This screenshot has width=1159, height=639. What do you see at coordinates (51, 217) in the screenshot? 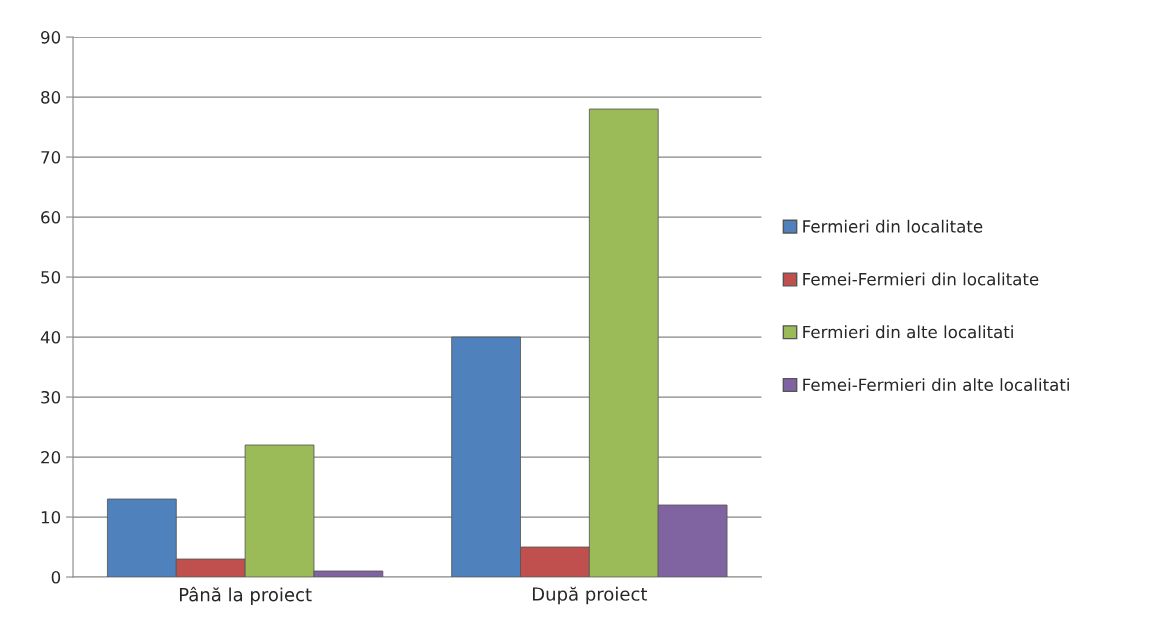
I see `y-tick-label: 60` at bounding box center [51, 217].